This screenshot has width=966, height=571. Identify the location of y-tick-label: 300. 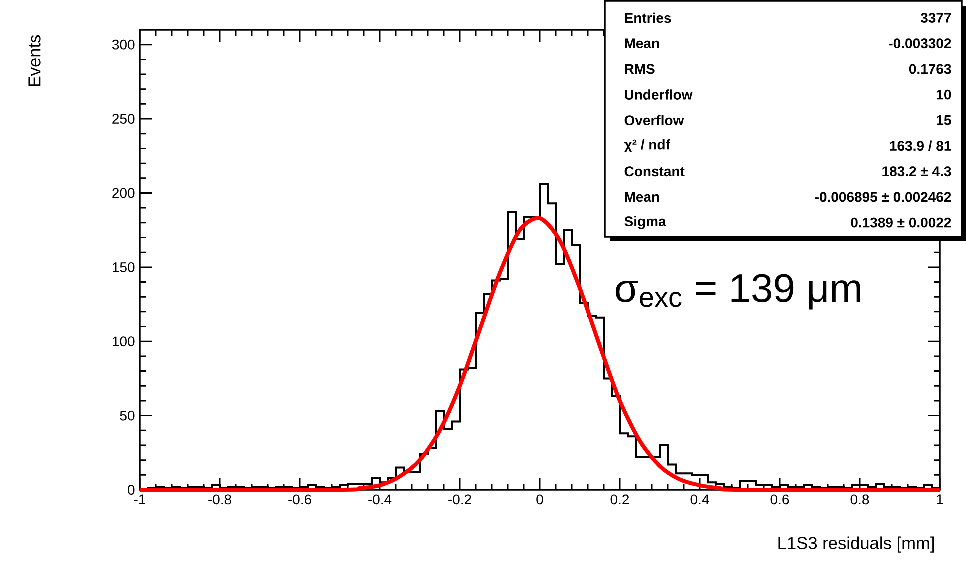
(123, 45).